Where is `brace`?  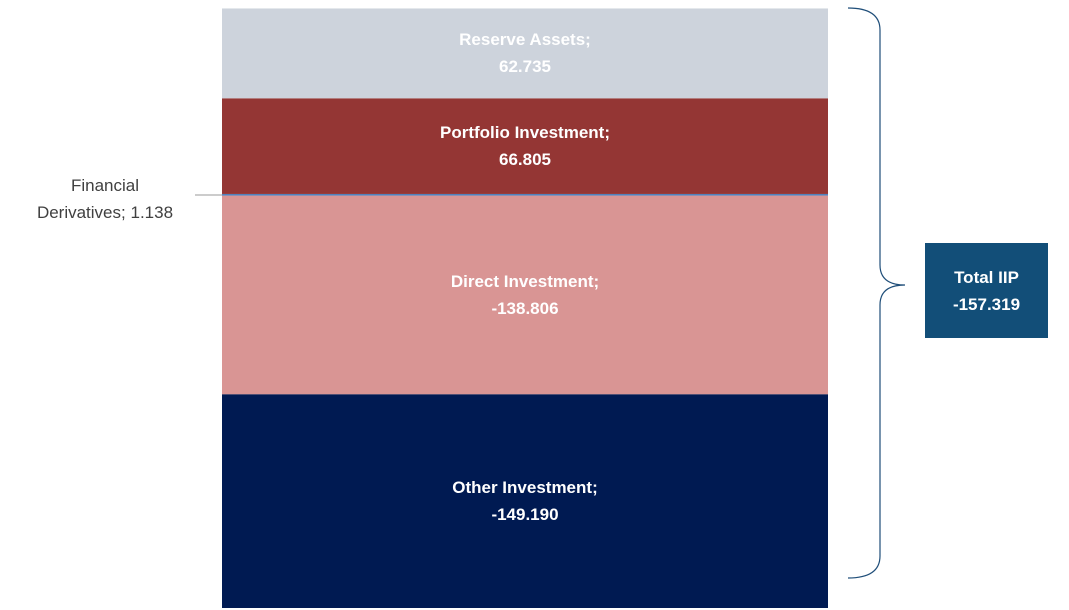
brace is located at coordinates (876, 293).